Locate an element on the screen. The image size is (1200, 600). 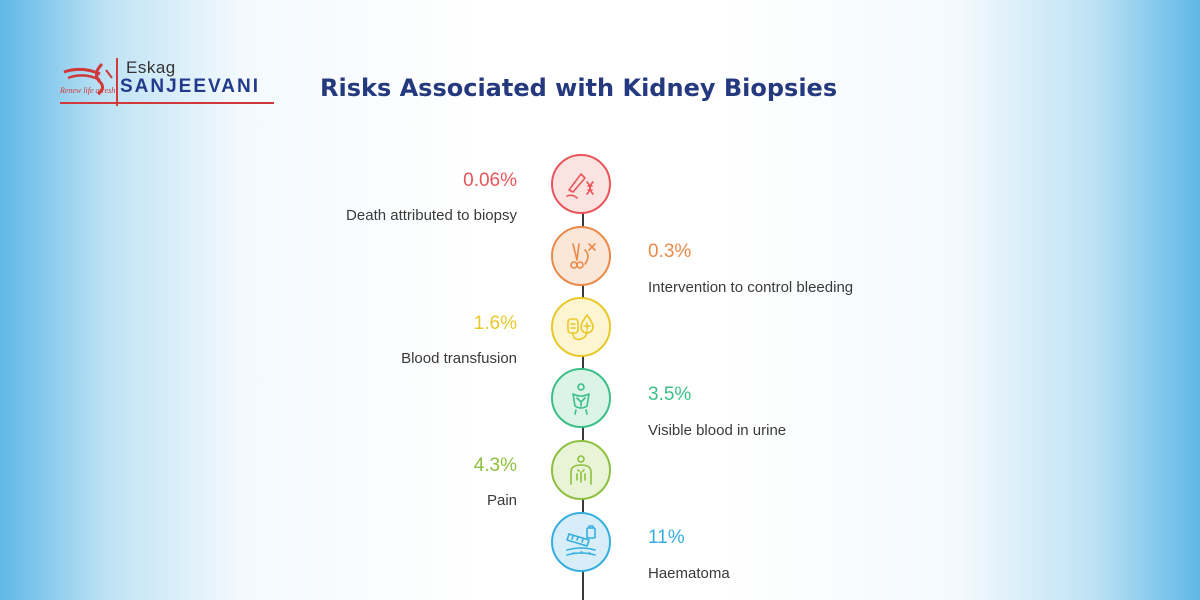
risk-node-transfusion is located at coordinates (581, 327).